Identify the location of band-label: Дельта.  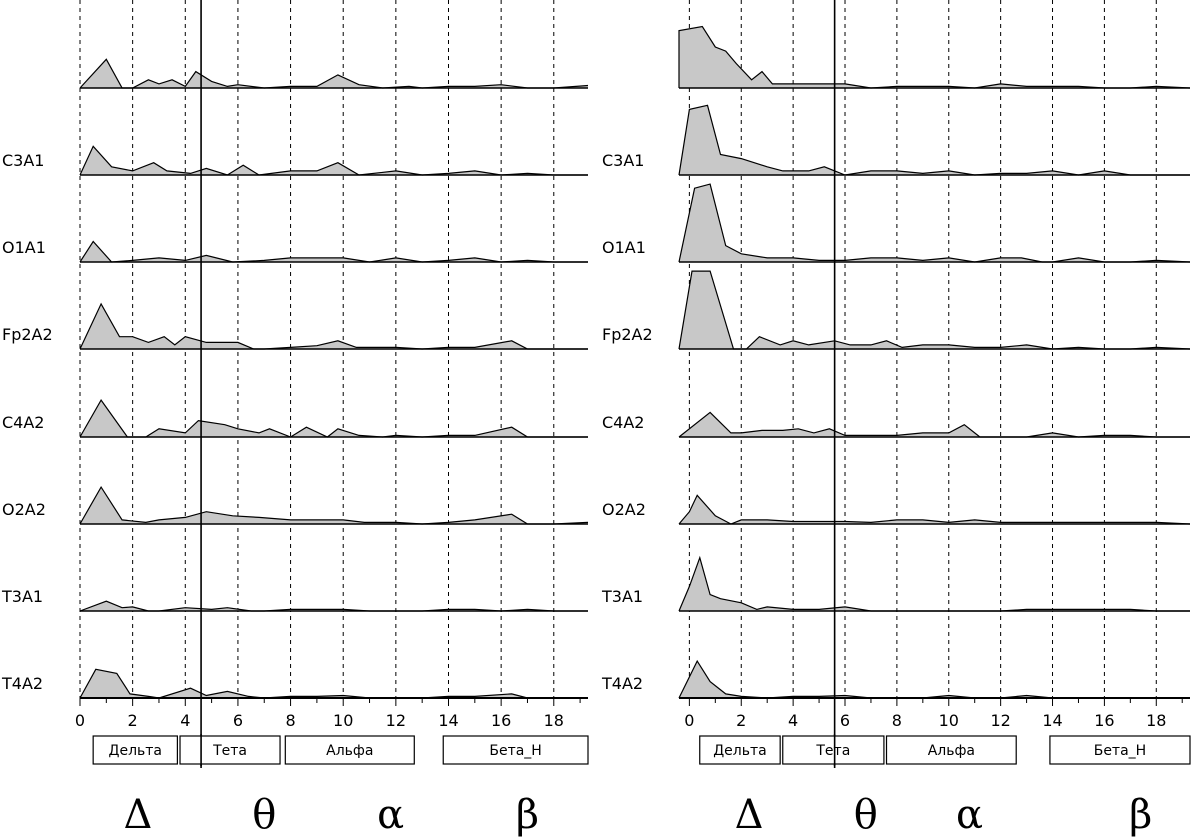
(739, 751).